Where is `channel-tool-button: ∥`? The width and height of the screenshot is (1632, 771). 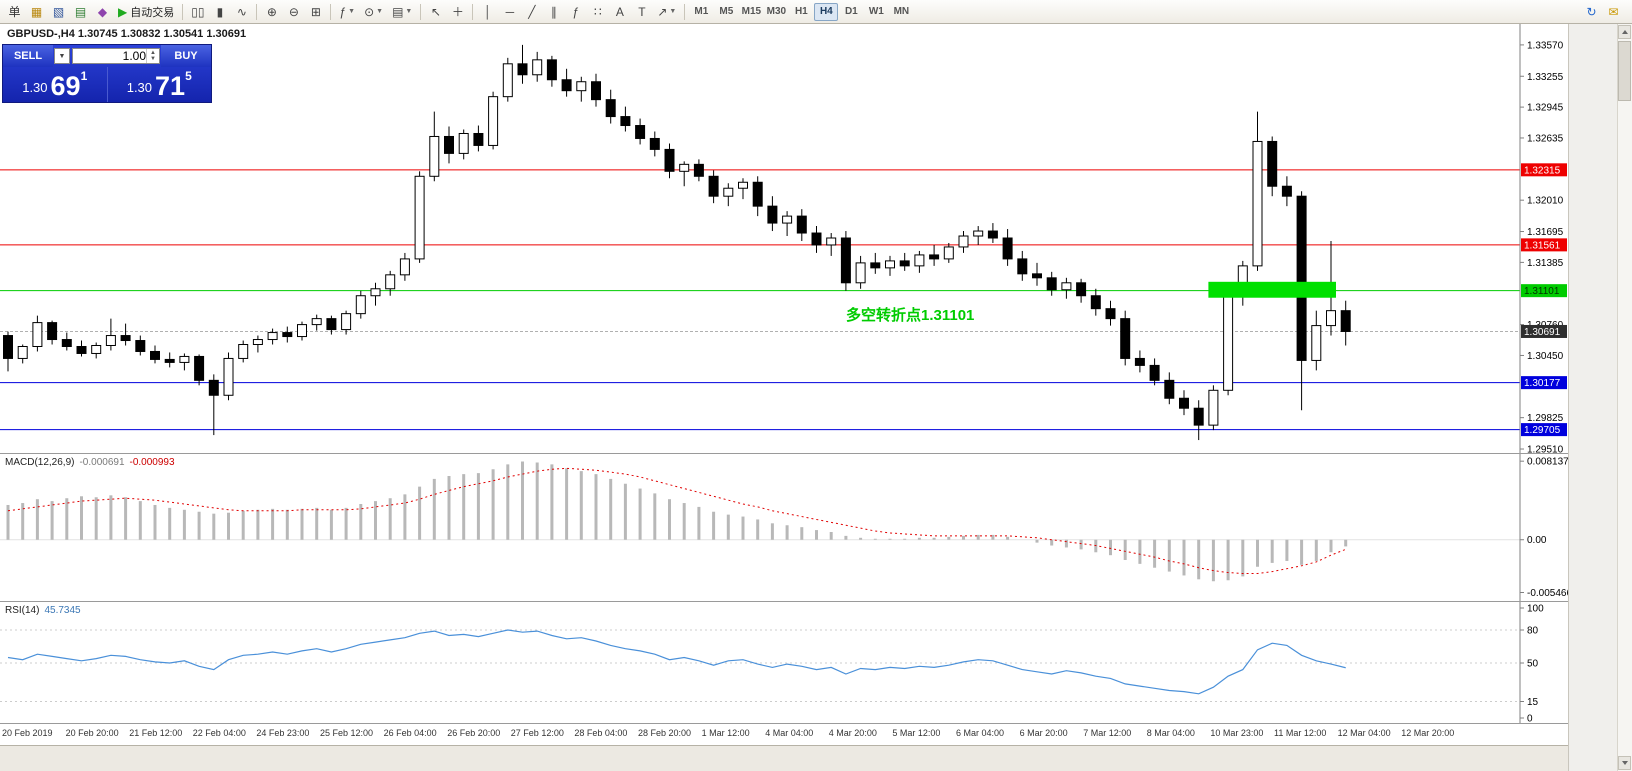 channel-tool-button: ∥ is located at coordinates (553, 12).